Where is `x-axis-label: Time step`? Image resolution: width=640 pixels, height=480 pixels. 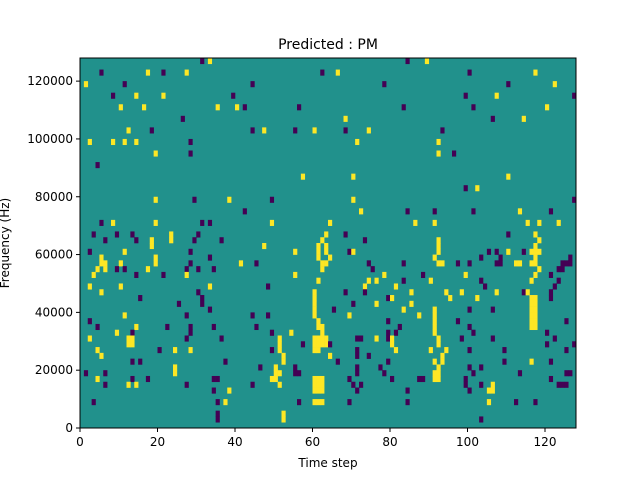
x-axis-label: Time step is located at coordinates (327, 463).